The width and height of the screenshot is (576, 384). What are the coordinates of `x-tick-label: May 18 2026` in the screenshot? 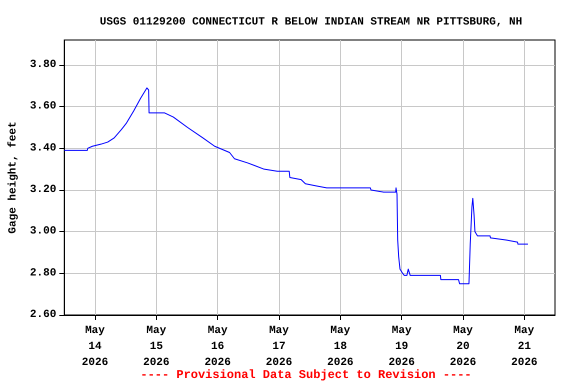 It's located at (340, 347).